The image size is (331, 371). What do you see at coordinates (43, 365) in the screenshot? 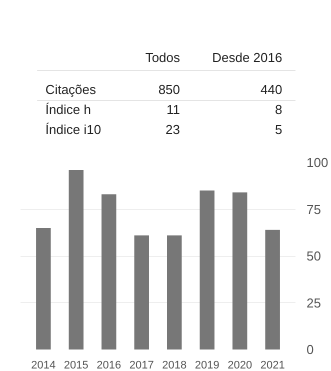
I see `x-tick-label: 2014` at bounding box center [43, 365].